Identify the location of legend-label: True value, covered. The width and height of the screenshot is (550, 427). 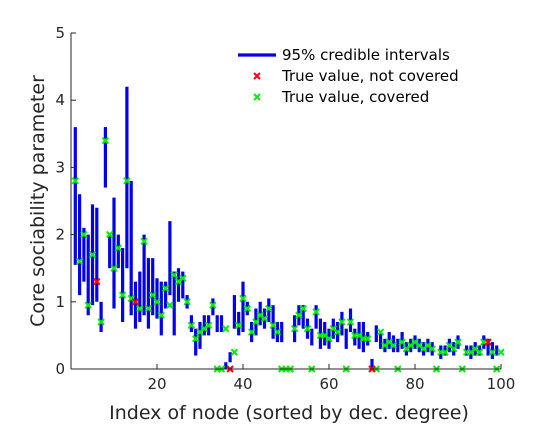
(355, 97).